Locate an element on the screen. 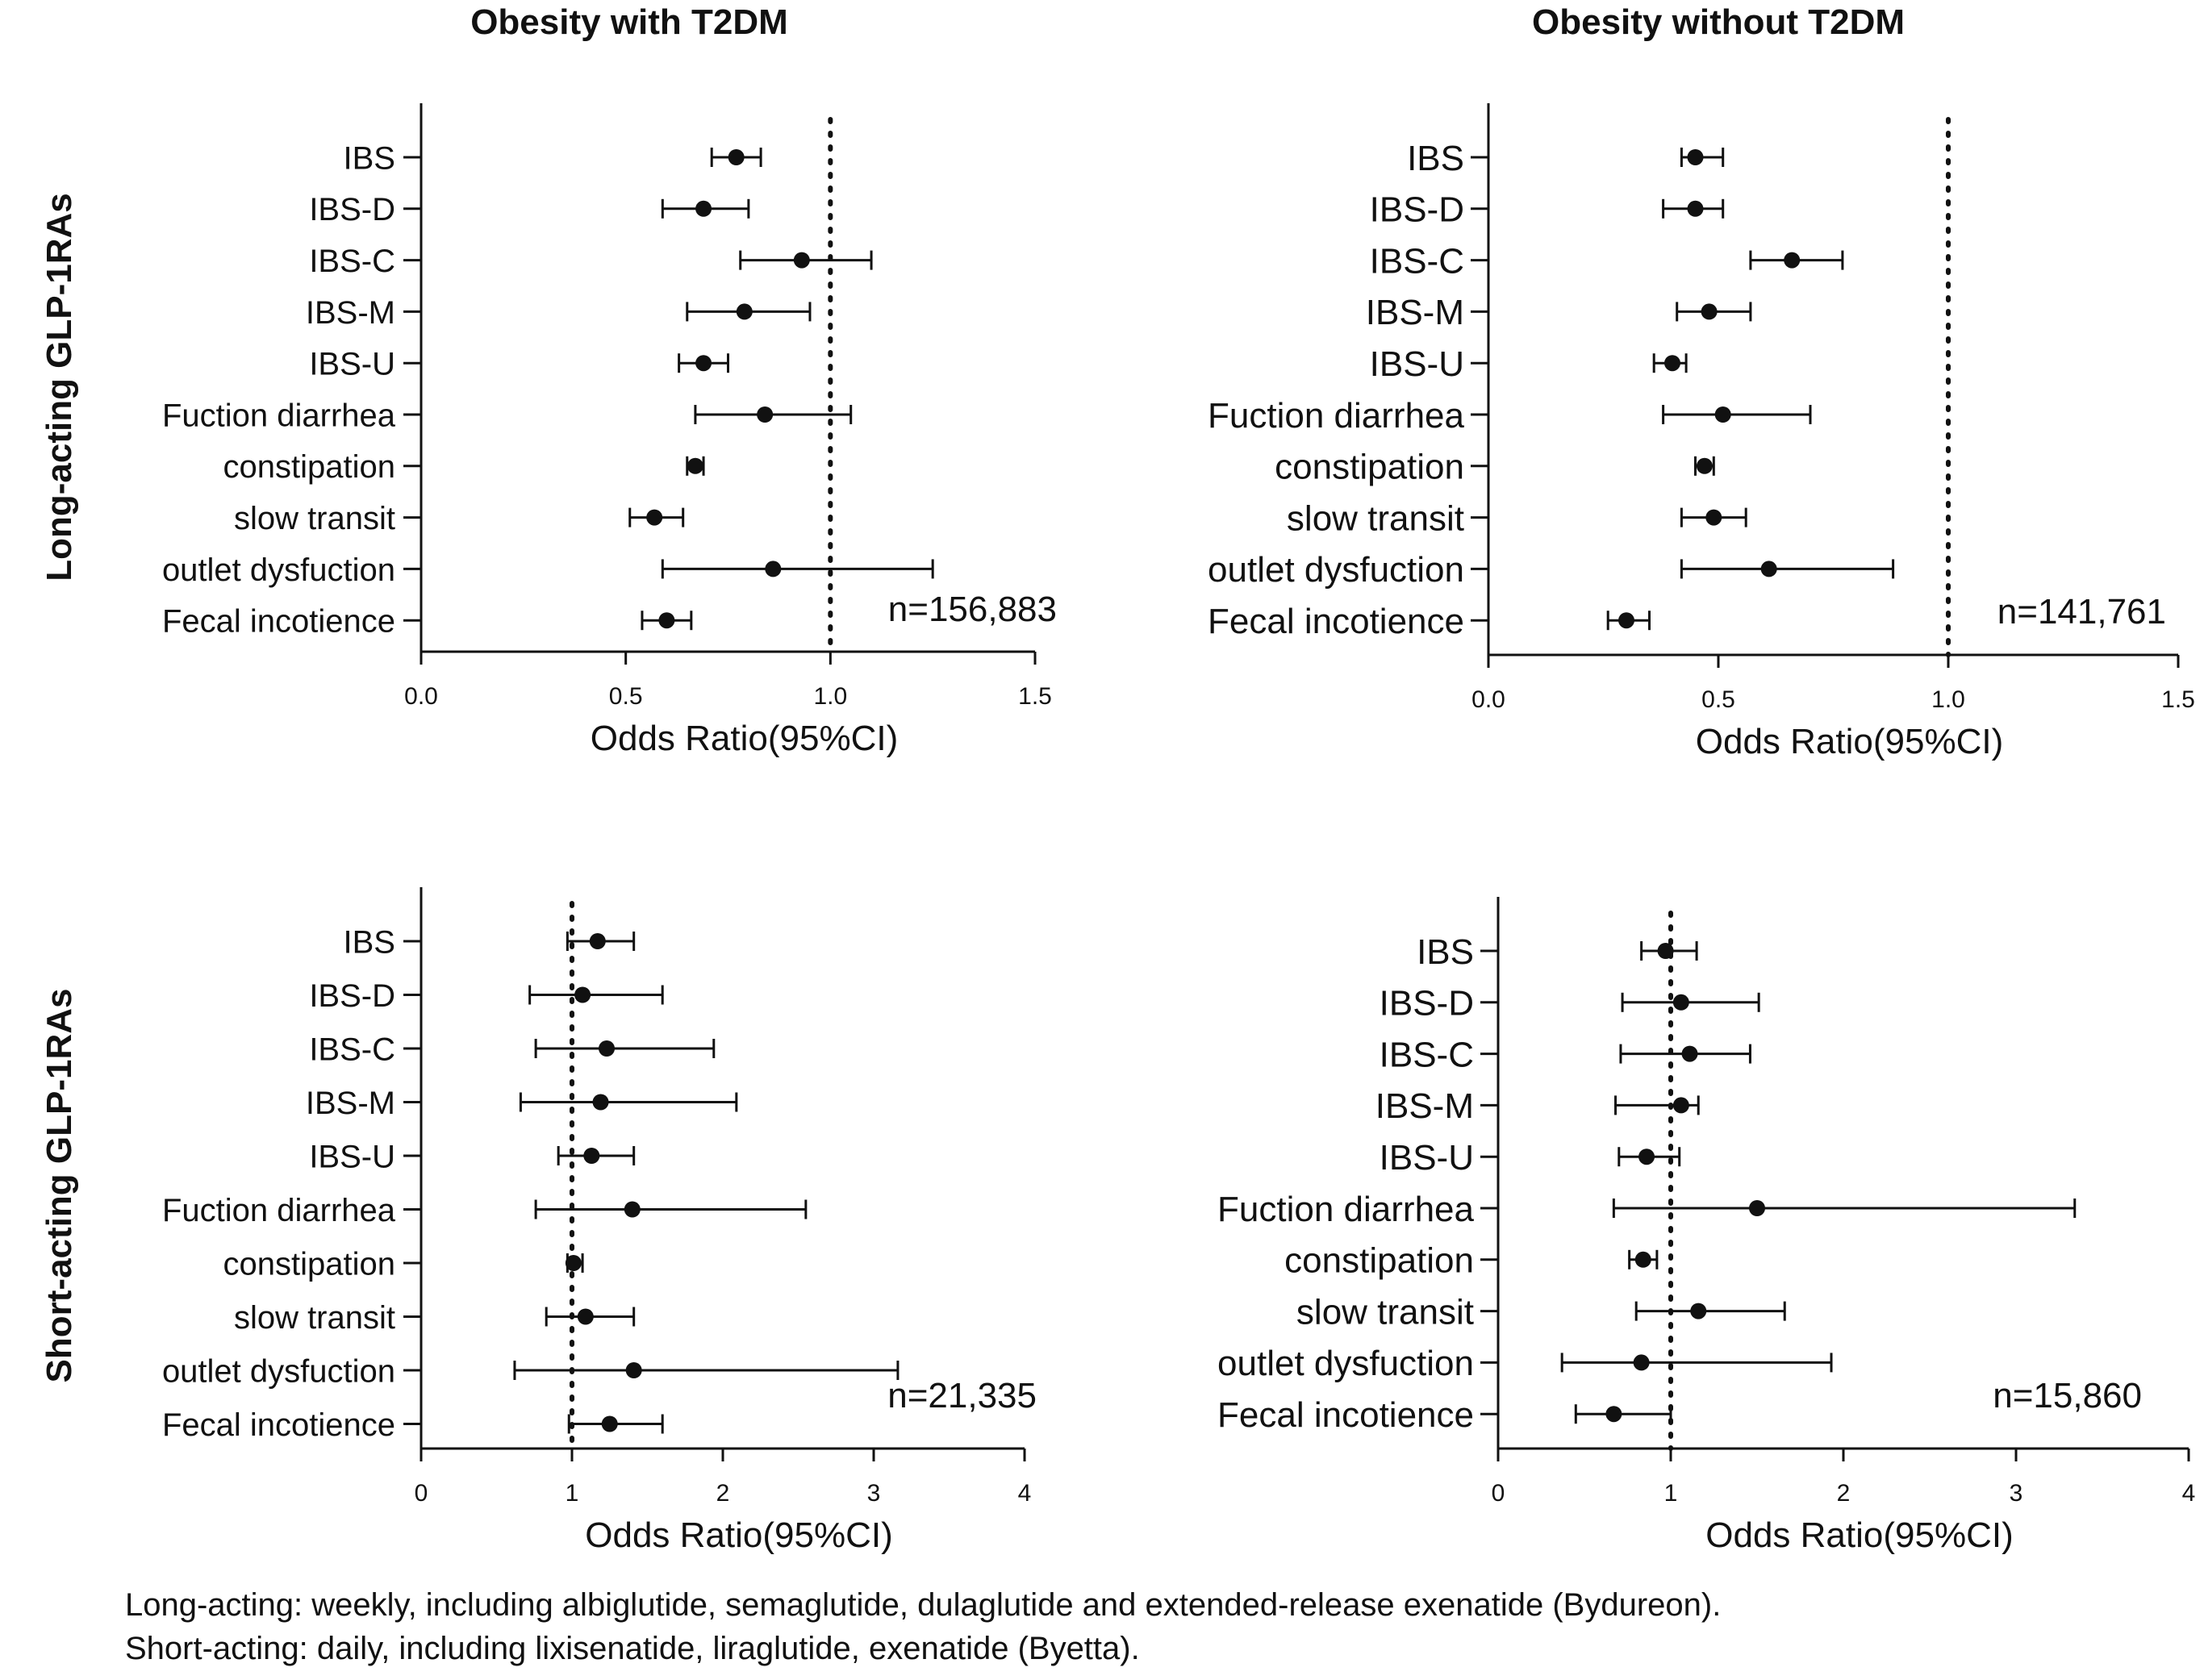 The width and height of the screenshot is (2204, 1680). column-title-without-t2dm: Obesity without T2DM is located at coordinates (1718, 22).